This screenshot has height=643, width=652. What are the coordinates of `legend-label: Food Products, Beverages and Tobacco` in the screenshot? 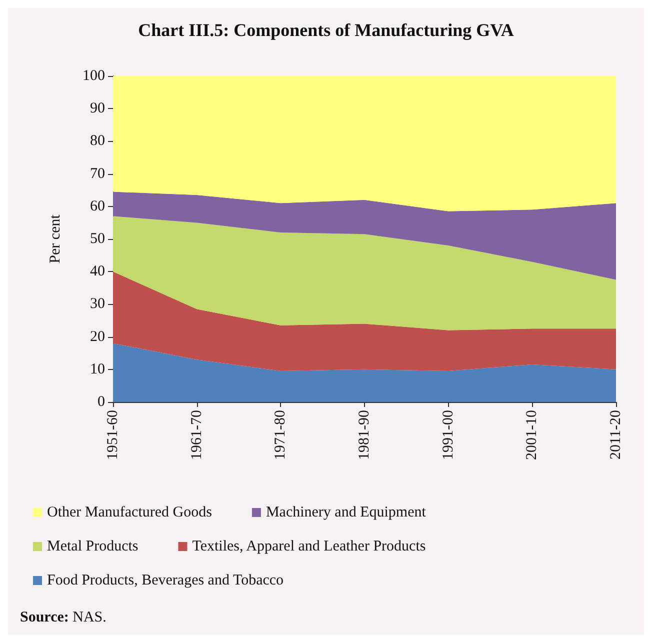 It's located at (165, 580).